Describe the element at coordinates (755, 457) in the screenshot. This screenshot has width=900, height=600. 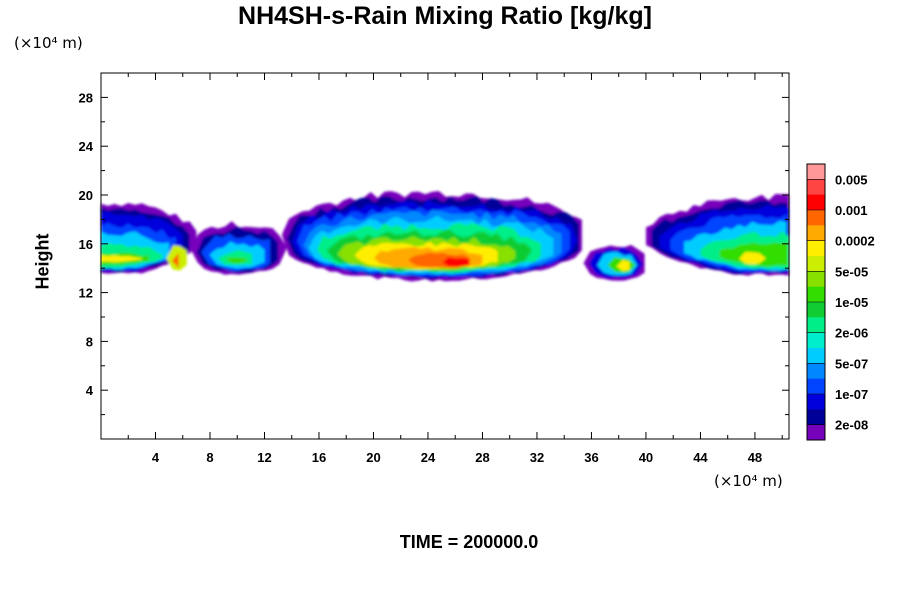
I see `x-tick-label: 48` at that location.